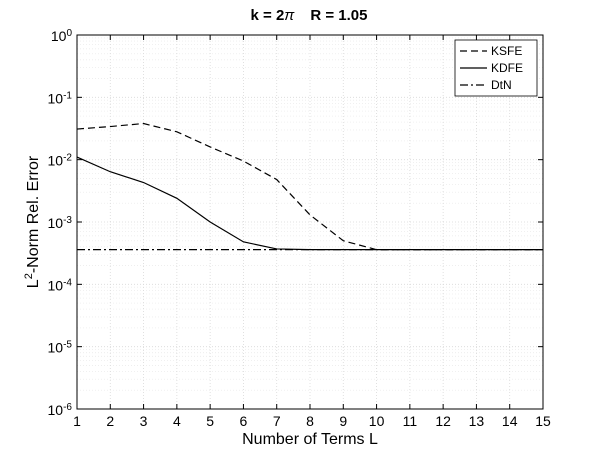  Describe the element at coordinates (410, 421) in the screenshot. I see `x-tick-label: 11` at that location.